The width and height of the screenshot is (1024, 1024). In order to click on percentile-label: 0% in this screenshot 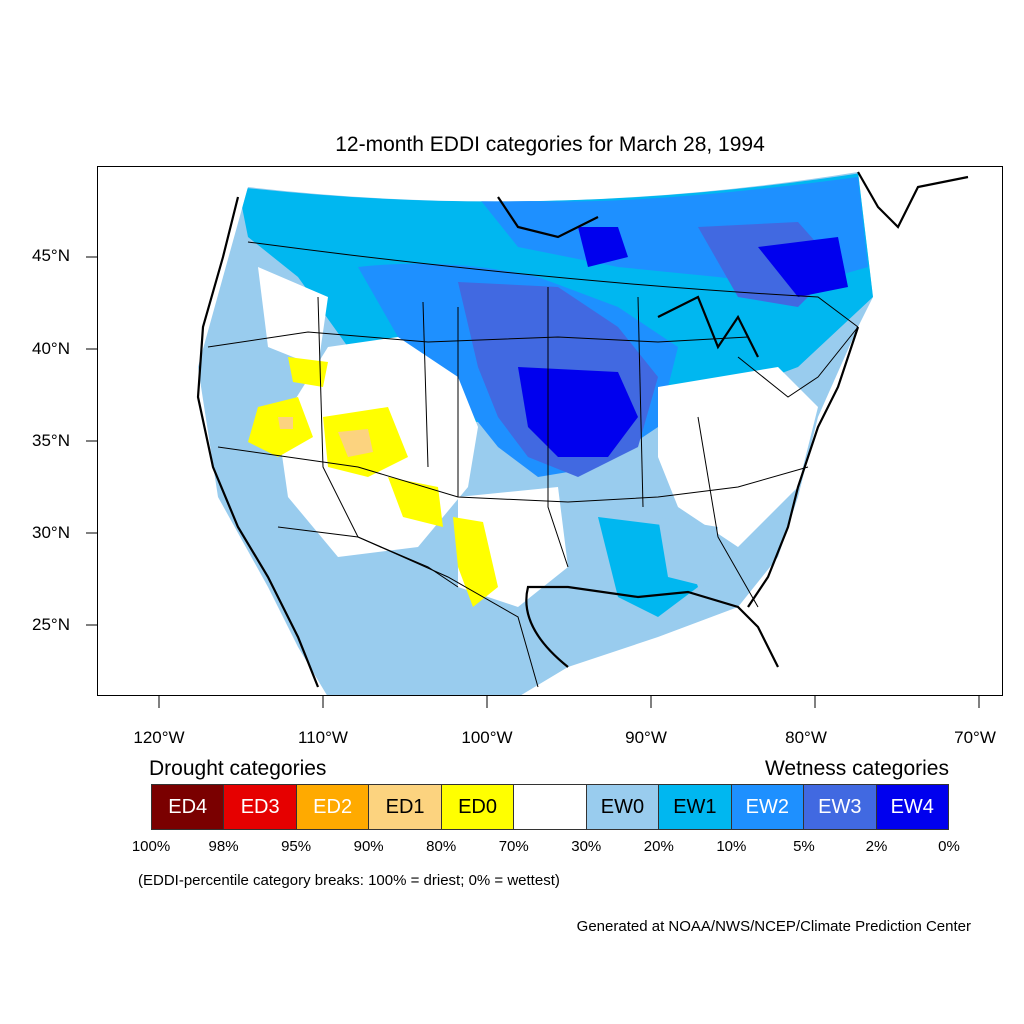, I will do `click(949, 846)`.